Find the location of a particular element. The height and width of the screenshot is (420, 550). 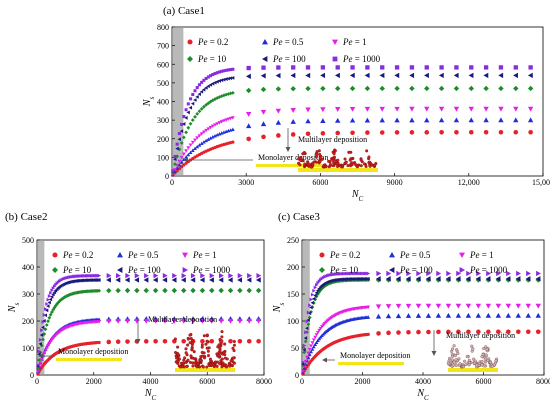

legend-label: Pe = 0.2 is located at coordinates (344, 255).